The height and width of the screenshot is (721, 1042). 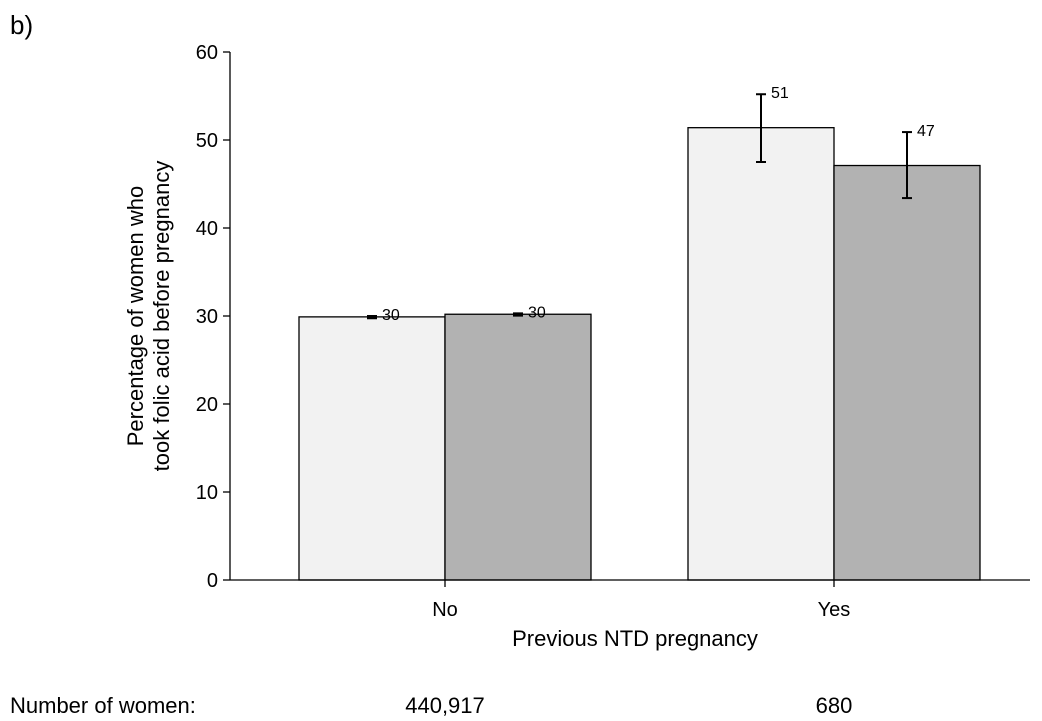 What do you see at coordinates (834, 610) in the screenshot?
I see `x-tick-label-yes: Yes` at bounding box center [834, 610].